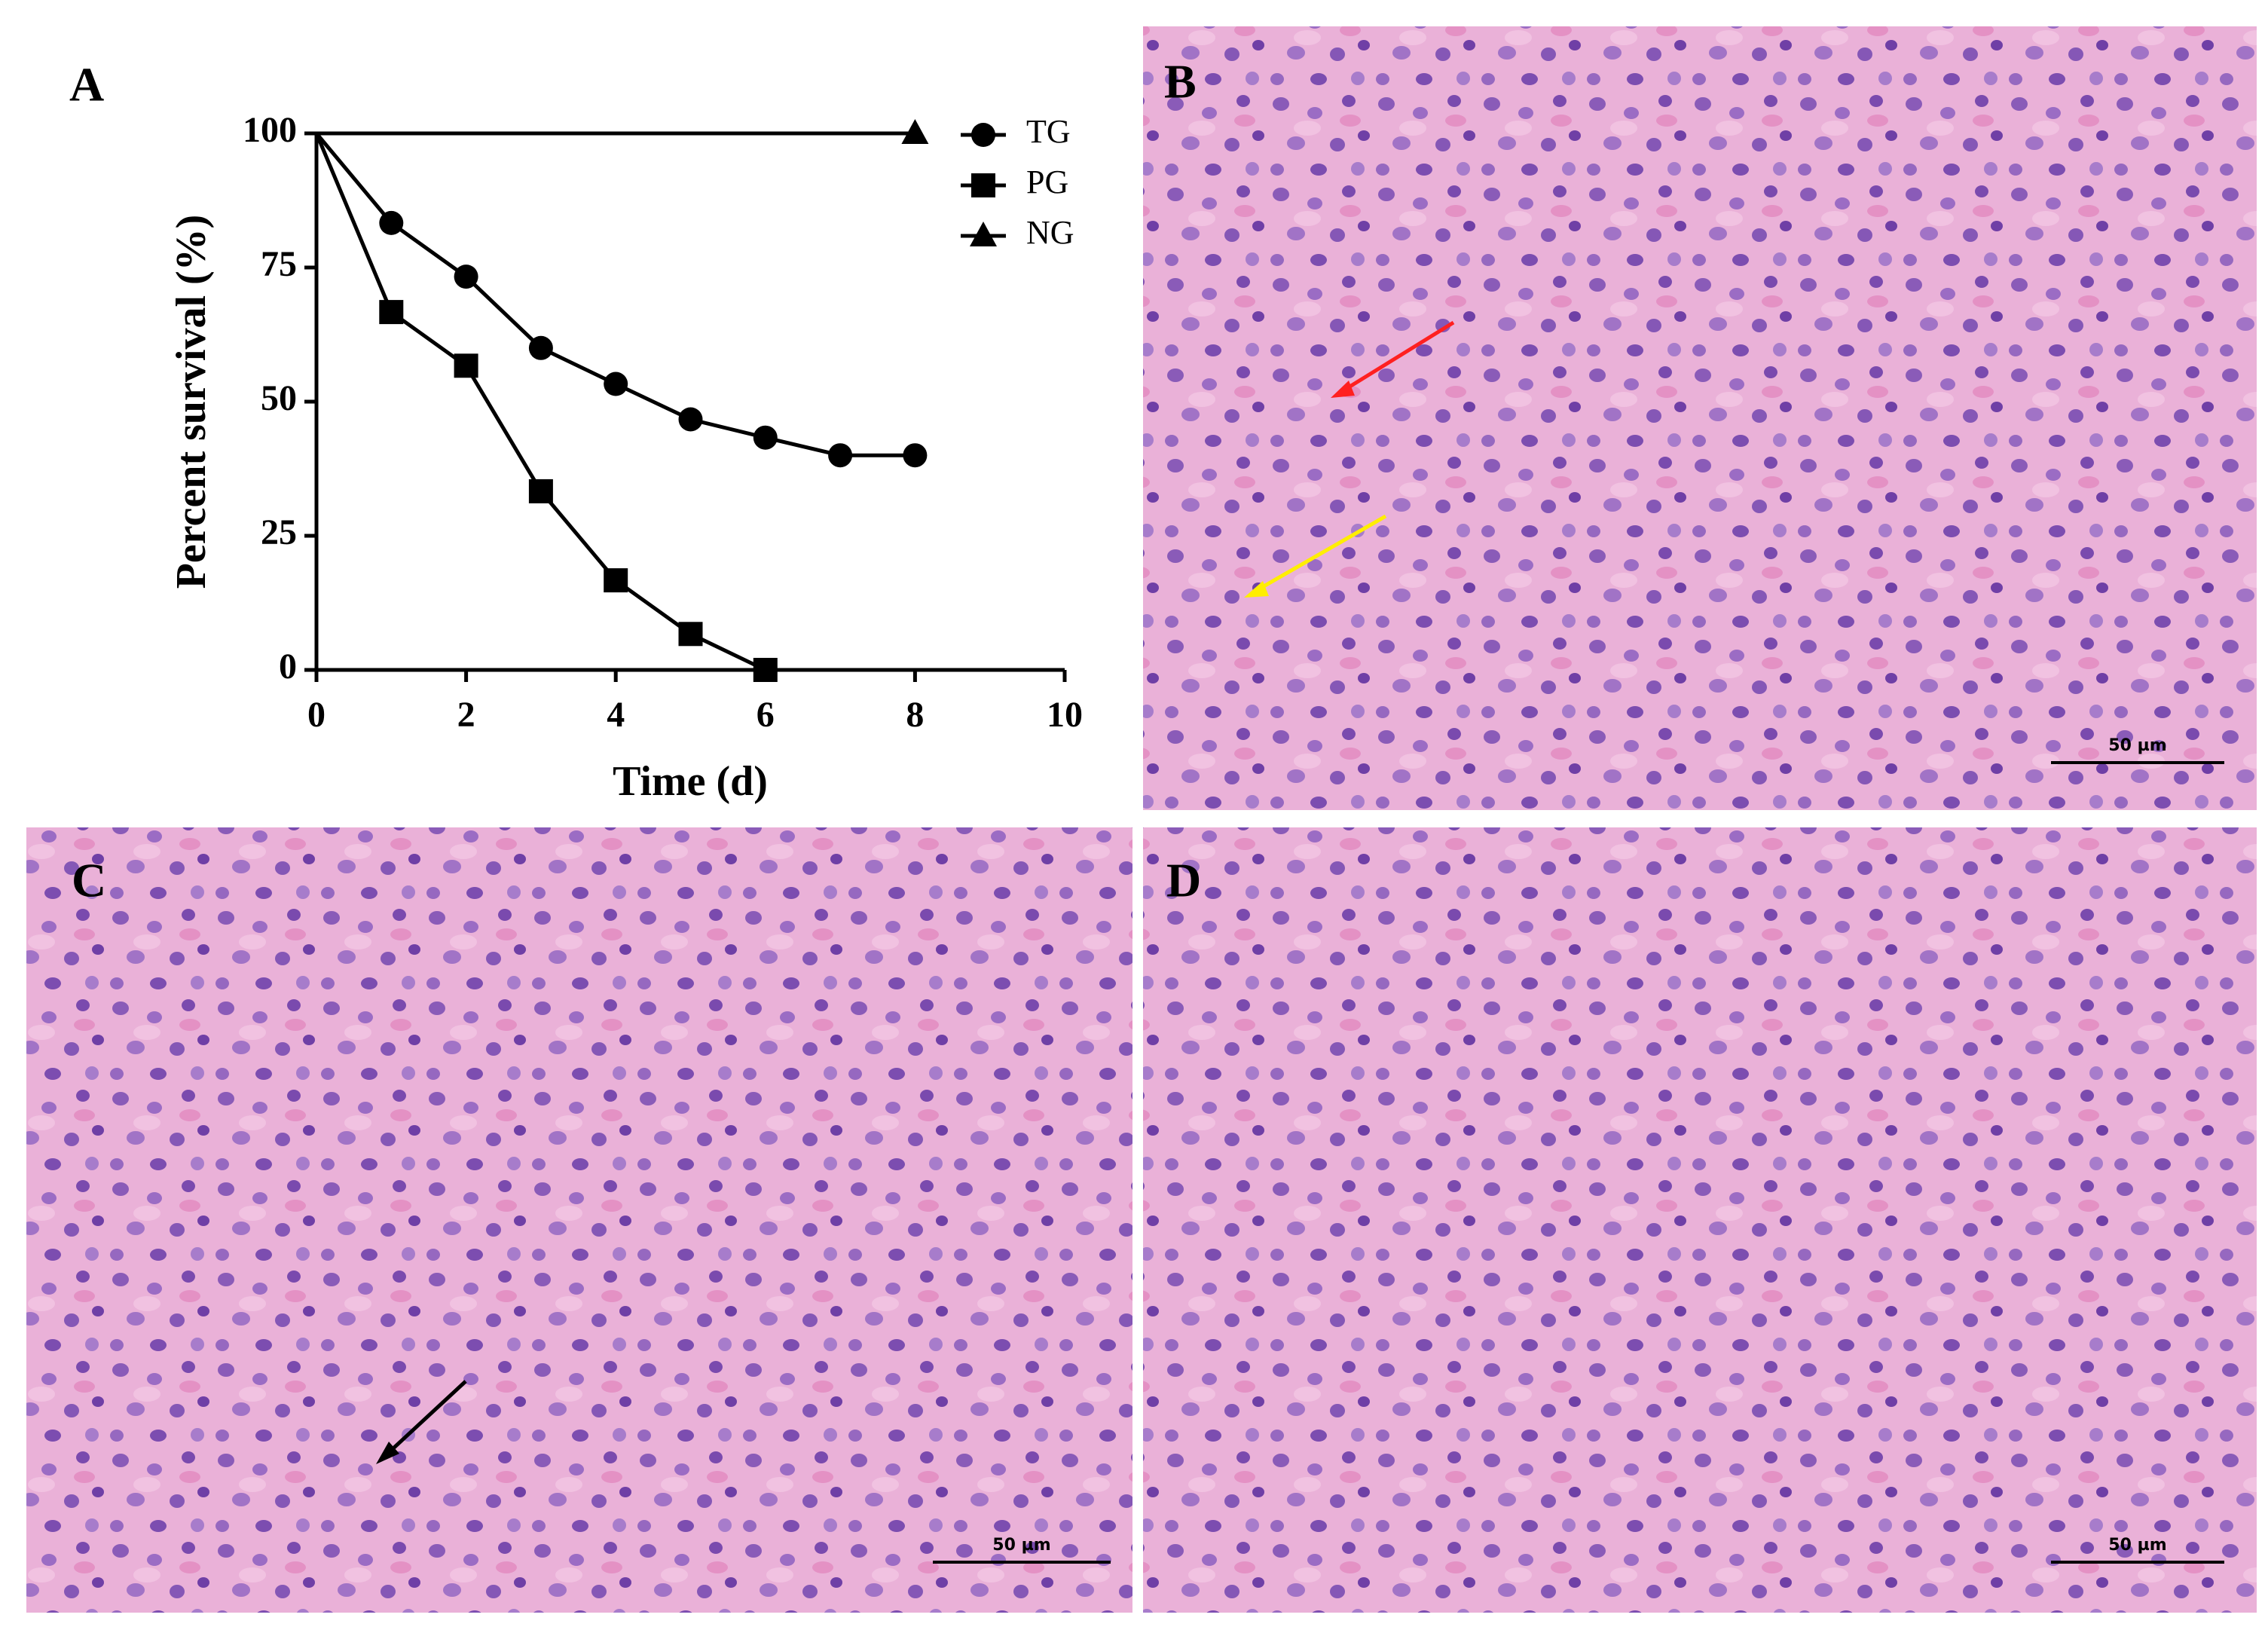 The image size is (2268, 1636). Describe the element at coordinates (1320, 554) in the screenshot. I see `arrow-yellow` at that location.